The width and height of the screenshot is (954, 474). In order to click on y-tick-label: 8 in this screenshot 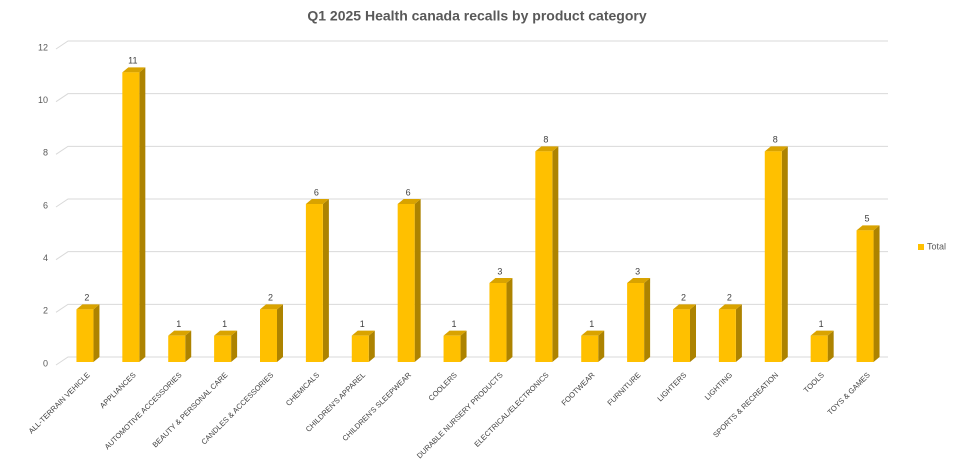, I will do `click(45, 153)`.